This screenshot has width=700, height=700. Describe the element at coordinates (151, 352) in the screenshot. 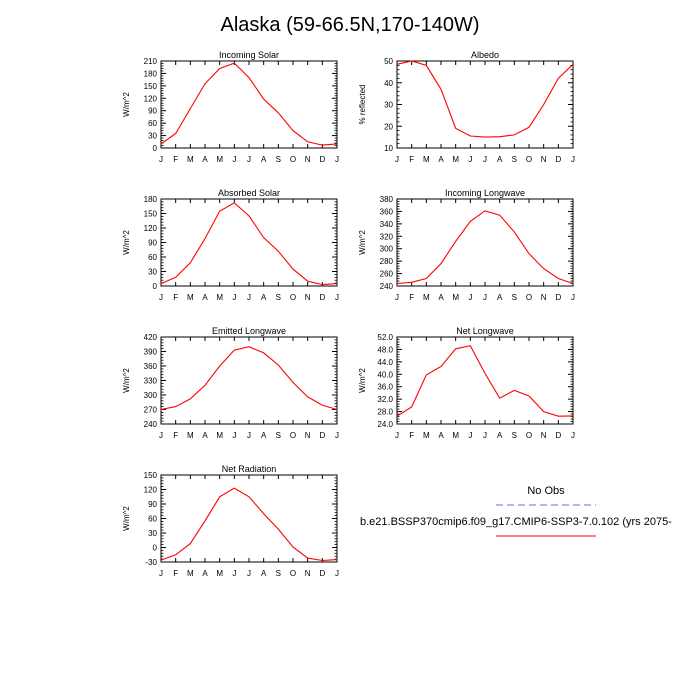

I see `y-tick-label: 390` at that location.